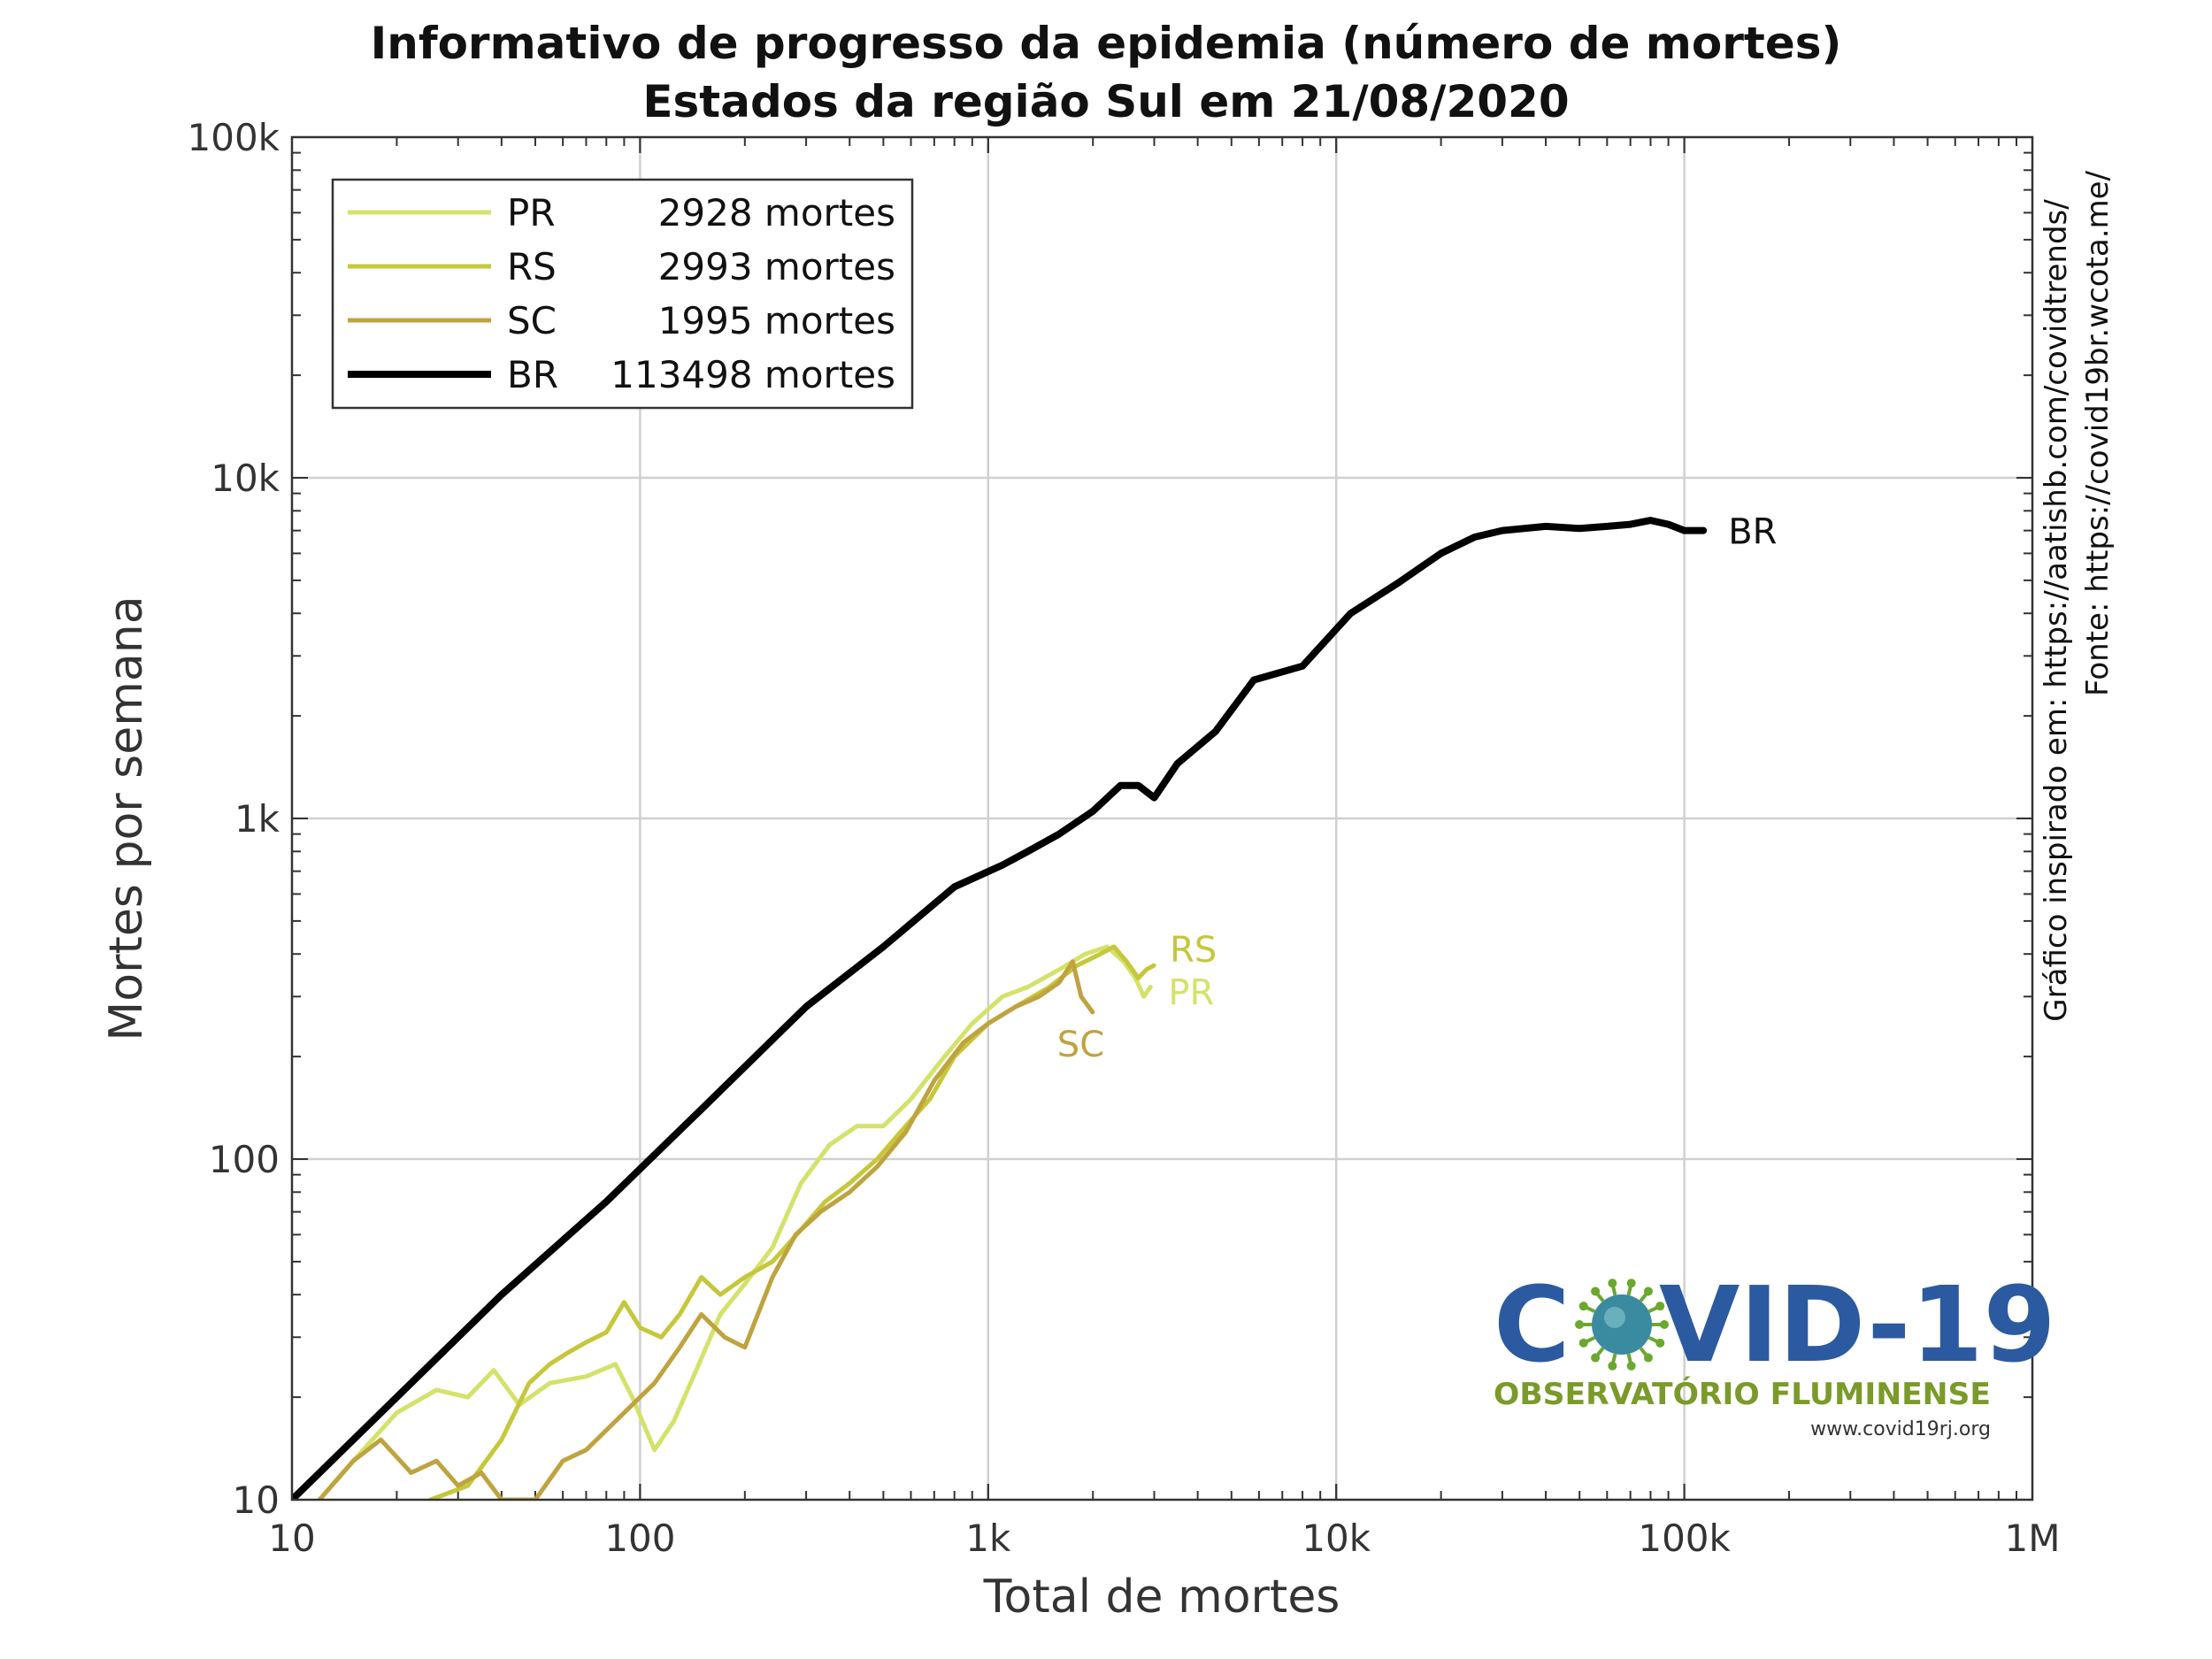 This screenshot has width=2212, height=1659. I want to click on logo-subtitle: OBSERVATÓRIO FLUMINENSE, so click(1743, 1394).